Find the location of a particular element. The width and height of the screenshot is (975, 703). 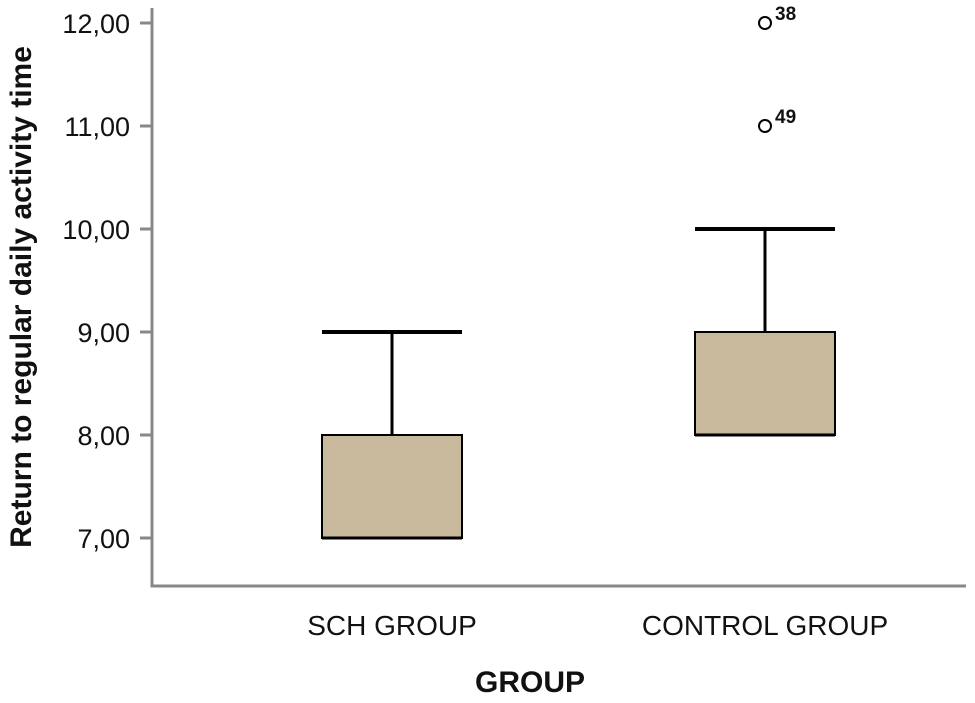

y-tick-label: 11,00 is located at coordinates (97, 127).